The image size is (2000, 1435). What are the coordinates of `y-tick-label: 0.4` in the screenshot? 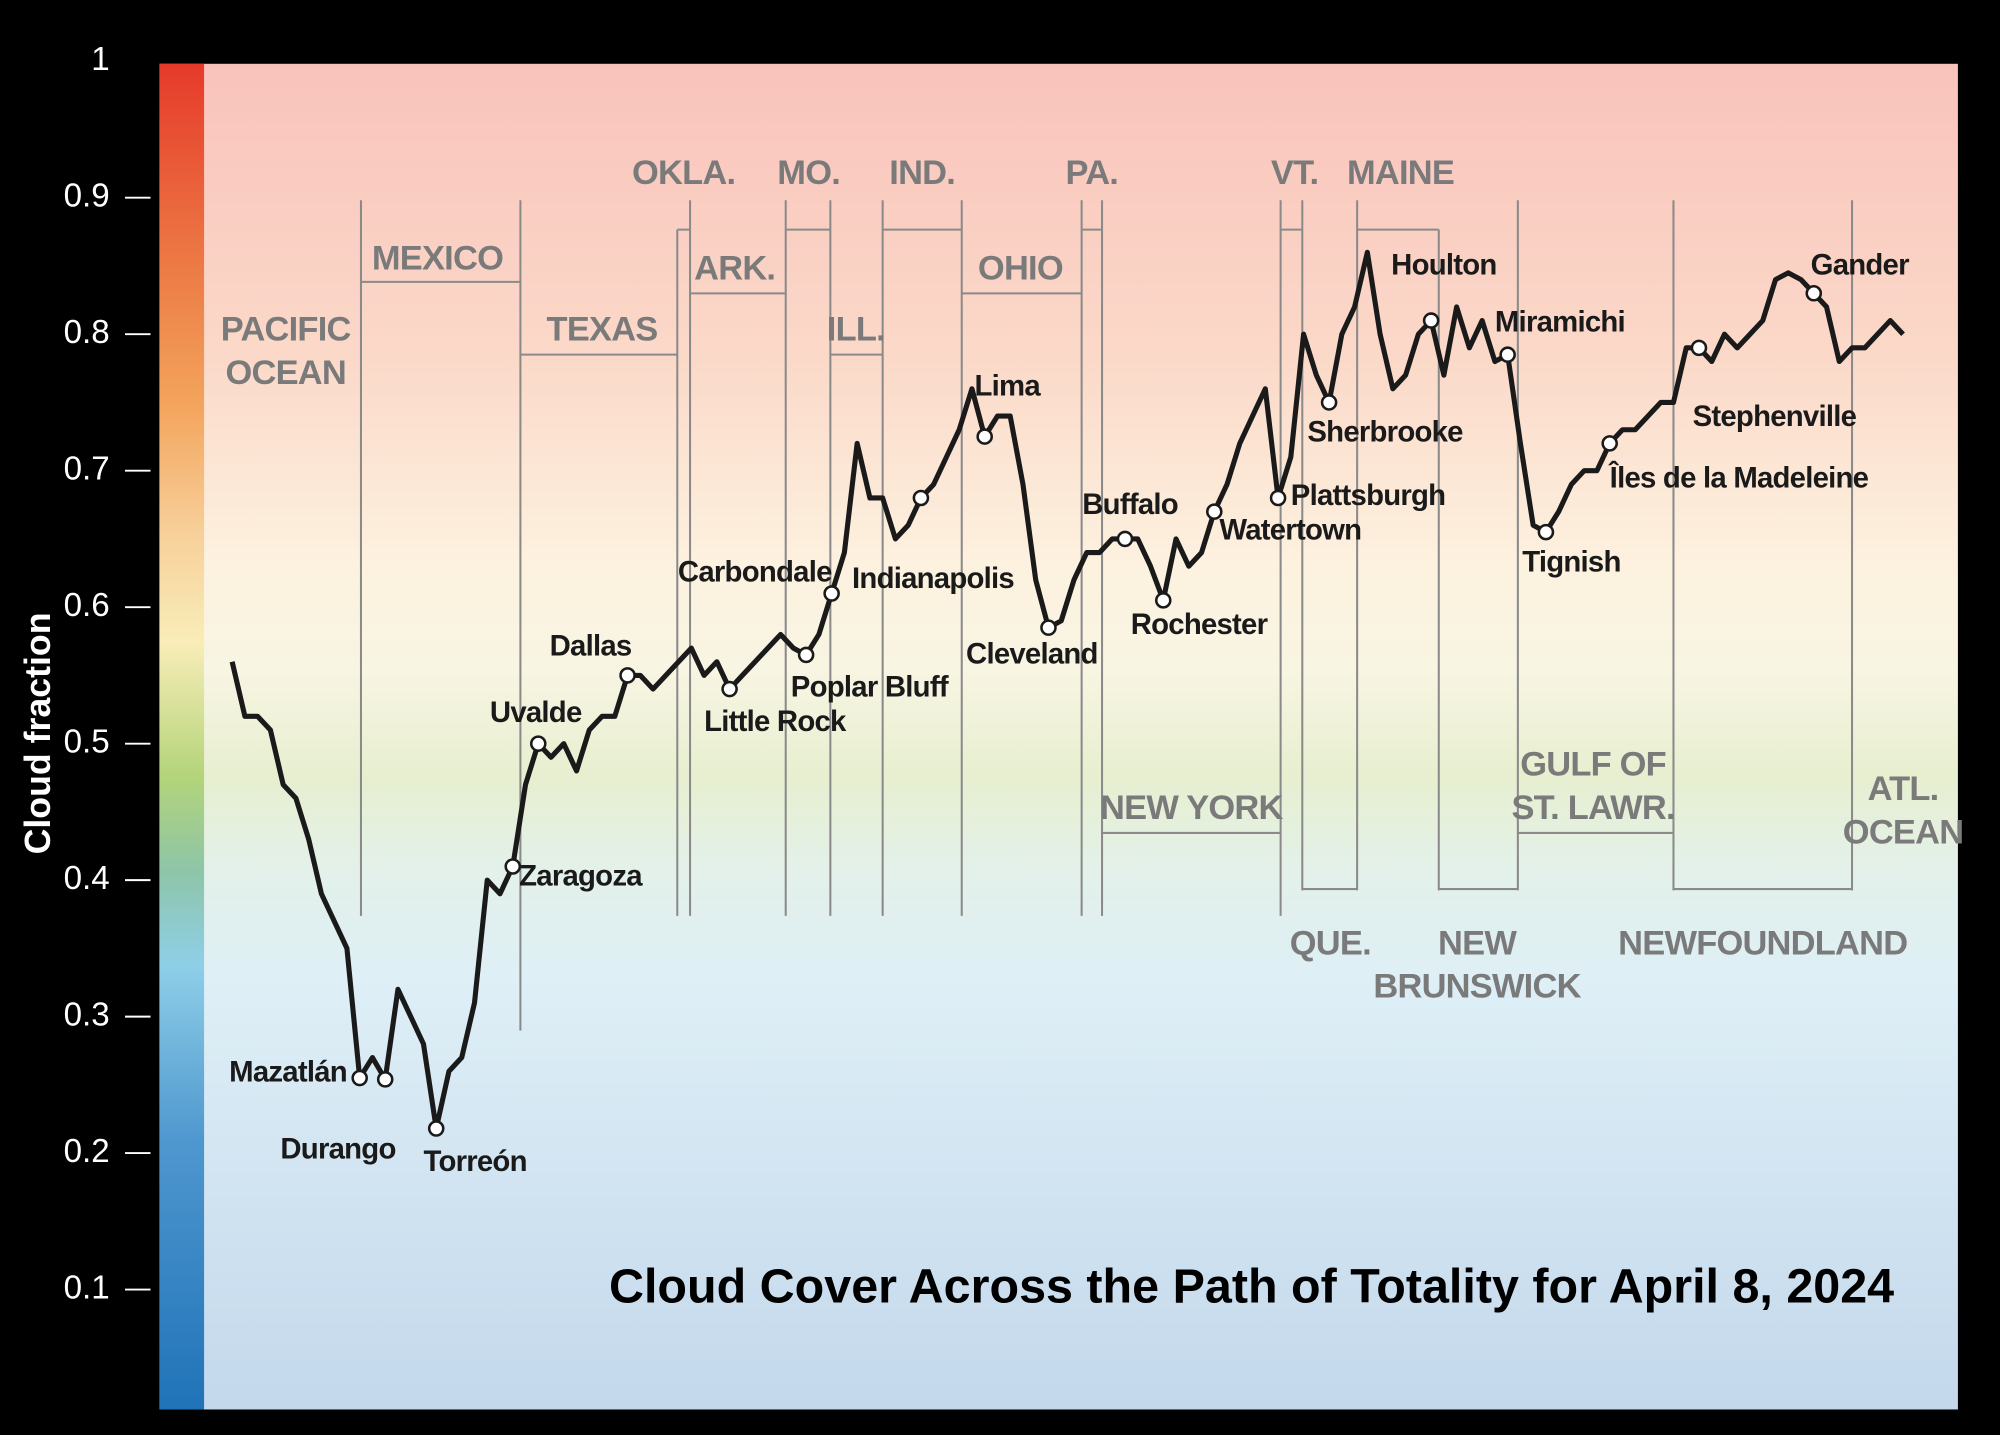 It's located at (87, 878).